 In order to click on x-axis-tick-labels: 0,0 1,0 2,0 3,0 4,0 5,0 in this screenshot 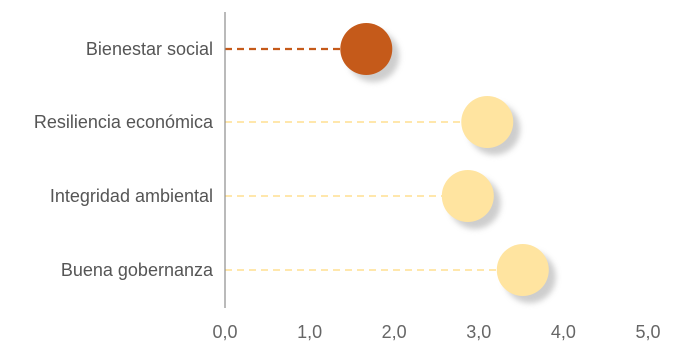, I will do `click(436, 332)`.